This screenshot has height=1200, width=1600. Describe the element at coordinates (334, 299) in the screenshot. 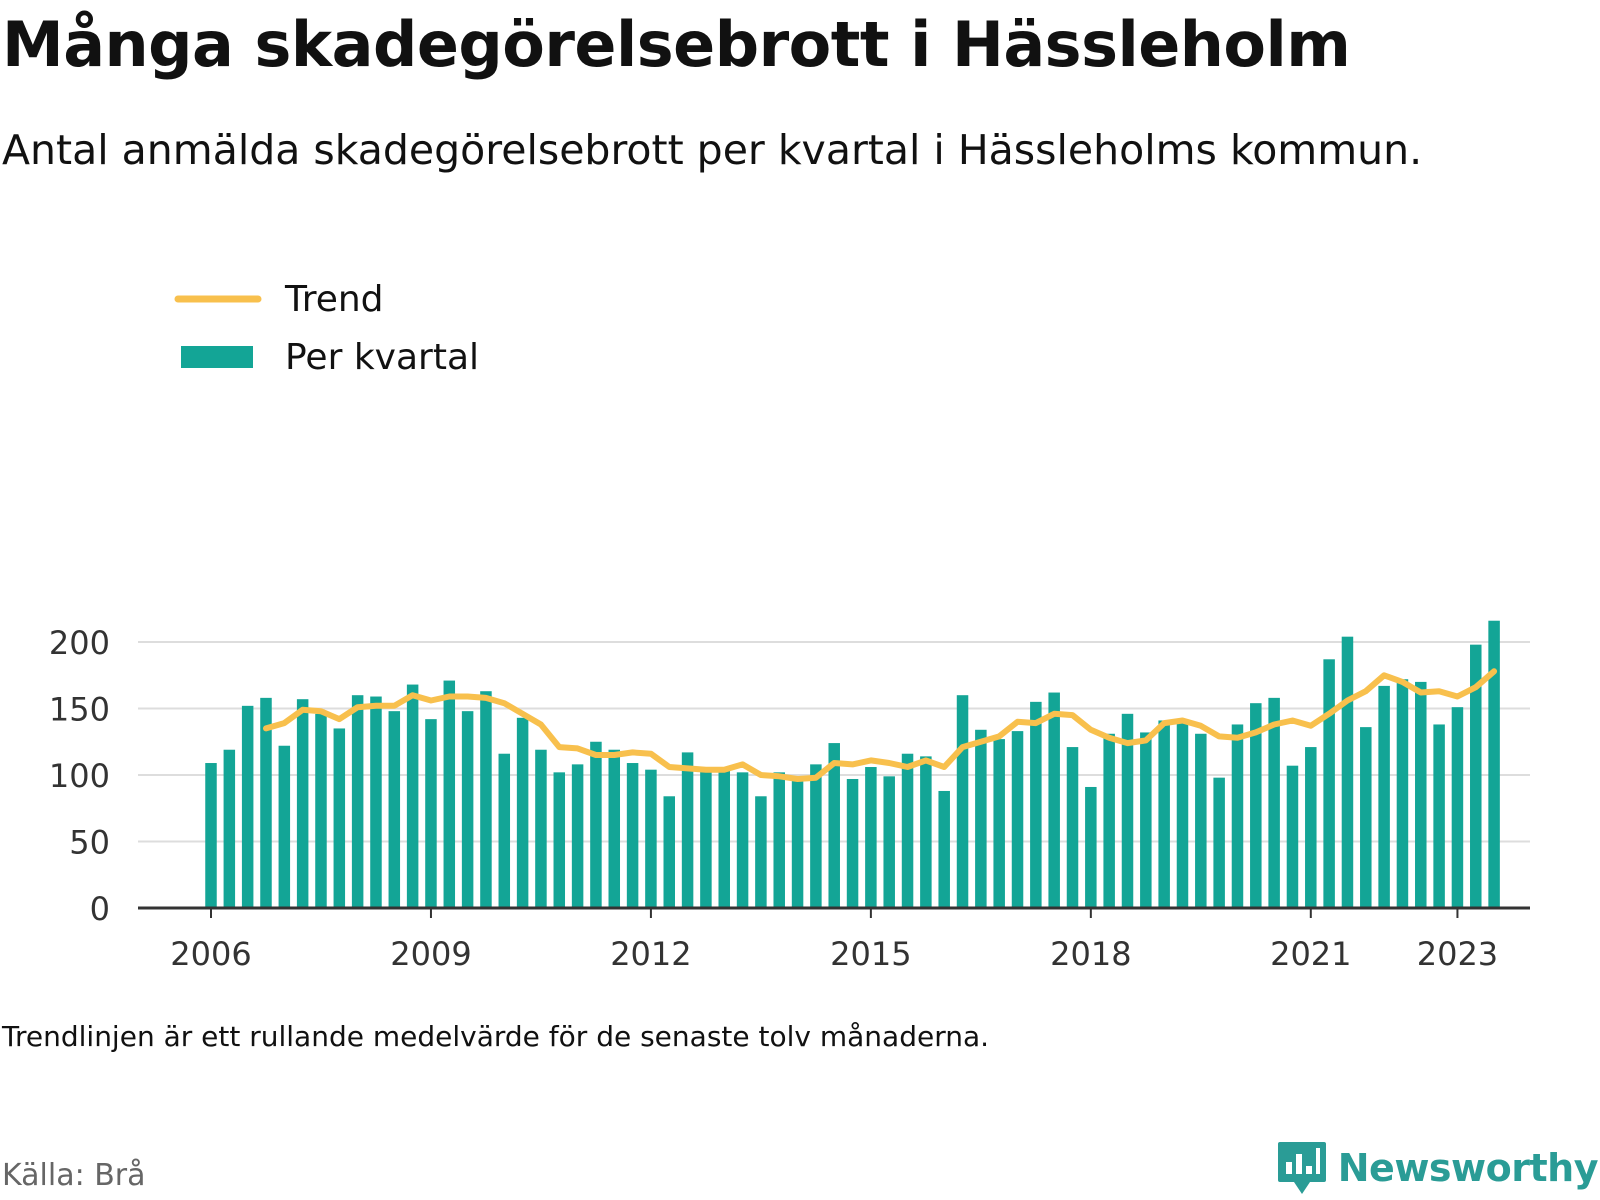

I see `legend-trend-label: Trend` at that location.